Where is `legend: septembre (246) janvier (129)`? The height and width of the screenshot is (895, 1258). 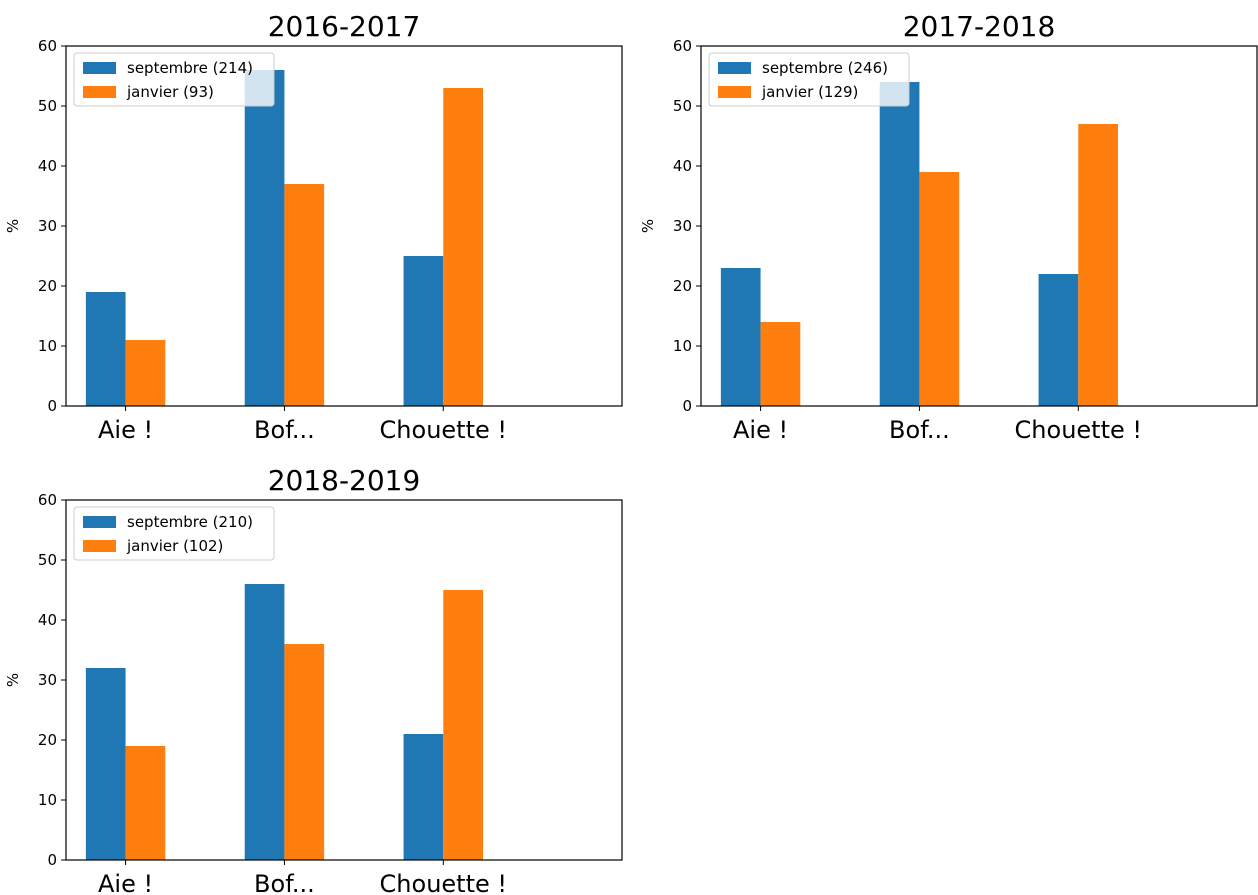 legend: septembre (246) janvier (129) is located at coordinates (809, 79).